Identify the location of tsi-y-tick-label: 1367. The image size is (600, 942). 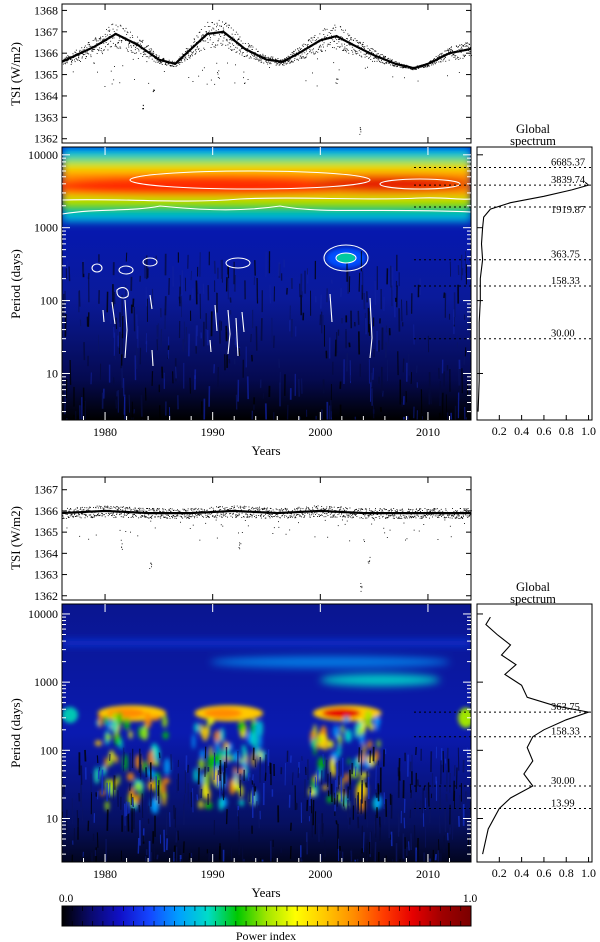
(46, 32).